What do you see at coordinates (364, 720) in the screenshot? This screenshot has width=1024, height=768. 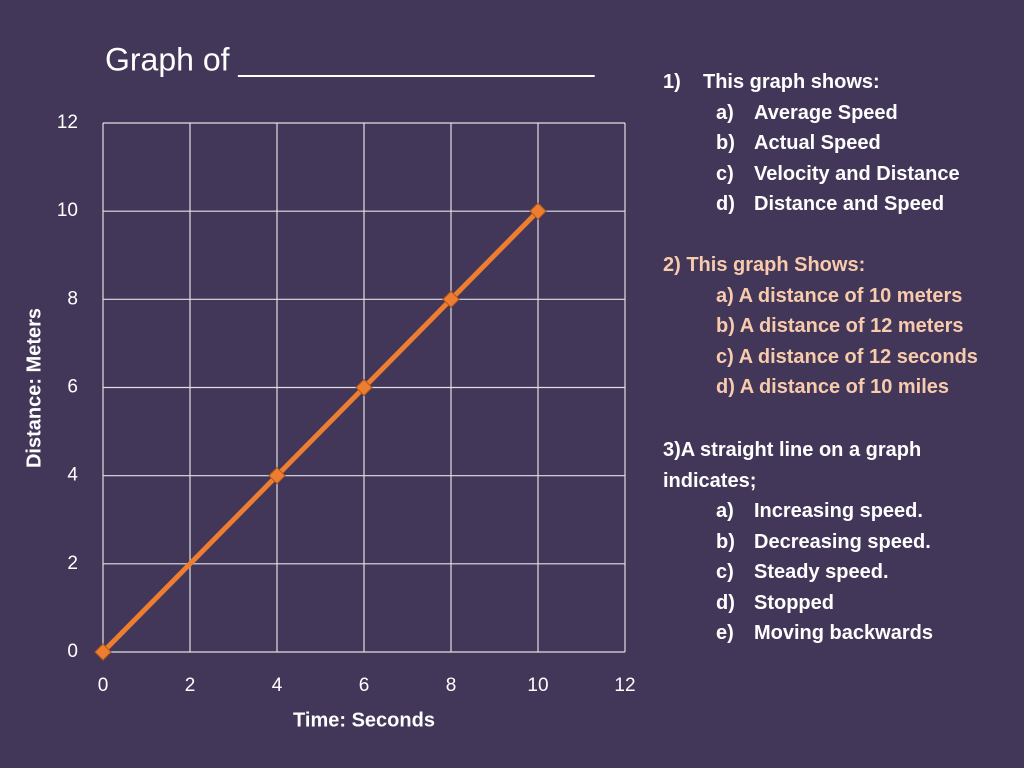 I see `x-axis-label: Time: Seconds` at bounding box center [364, 720].